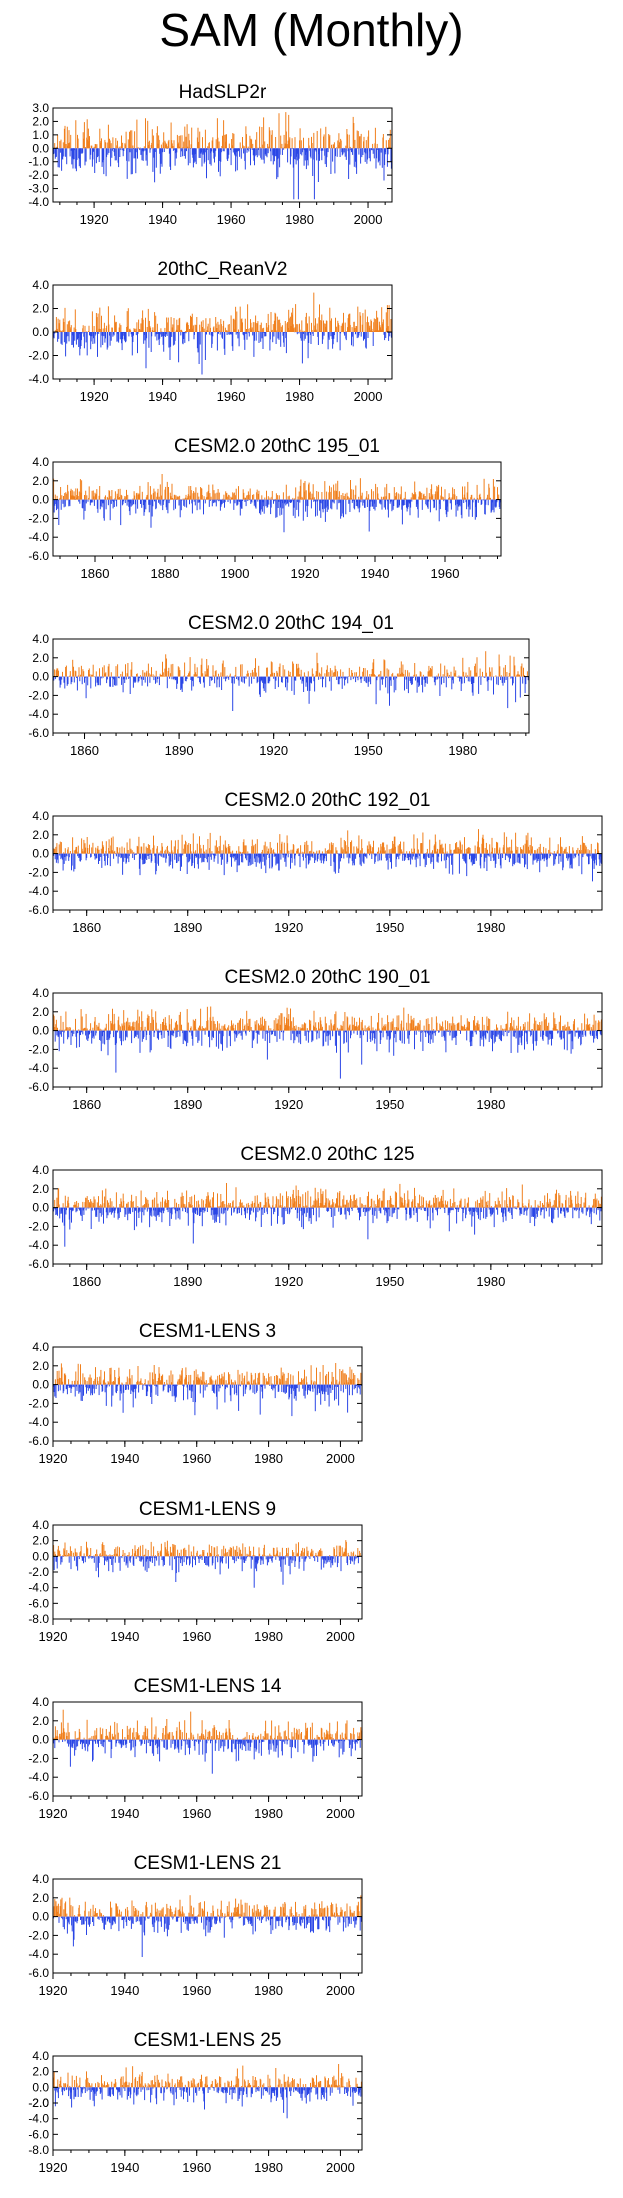 Image resolution: width=623 pixels, height=2198 pixels. Describe the element at coordinates (235, 573) in the screenshot. I see `x-tick-label: 1900` at that location.